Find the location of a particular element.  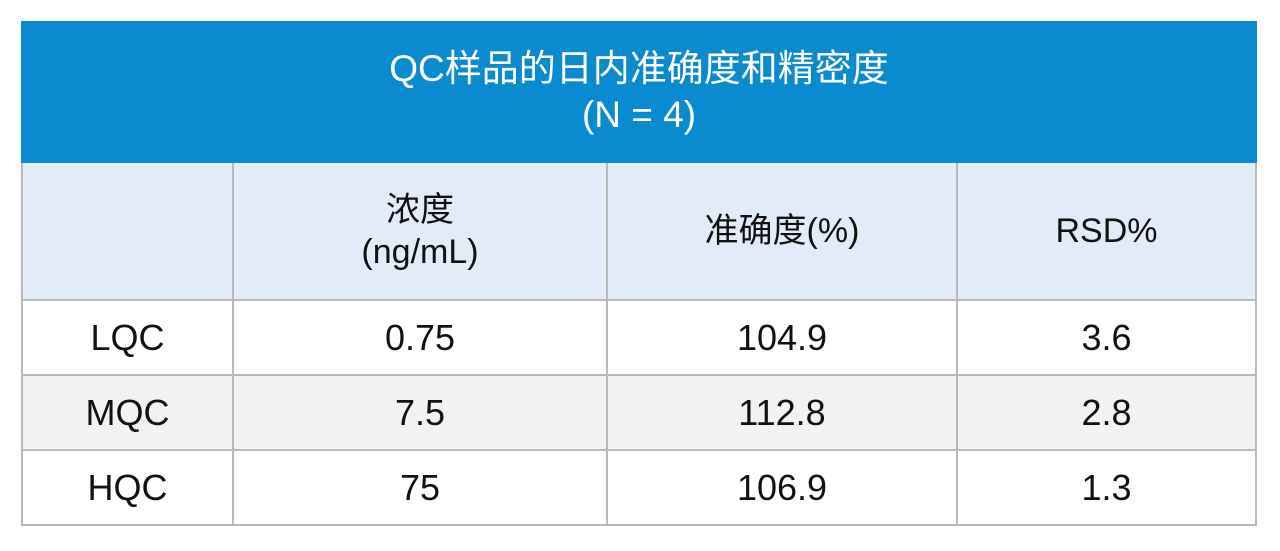

table-row: HQC 75 106.9 1.3 is located at coordinates (639, 487).